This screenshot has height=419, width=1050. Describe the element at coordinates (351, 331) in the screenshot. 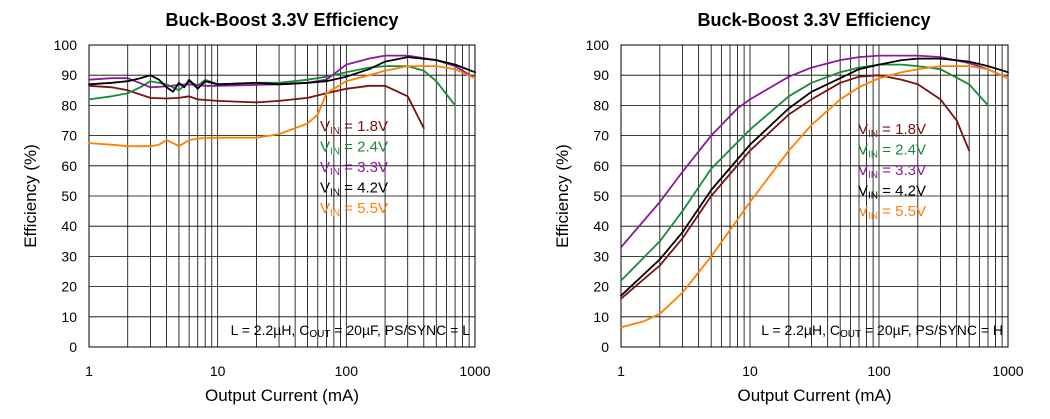

I see `conditions-annotation: L = 2.2µH, COUT = 20µF, PS/SYNC = L` at that location.